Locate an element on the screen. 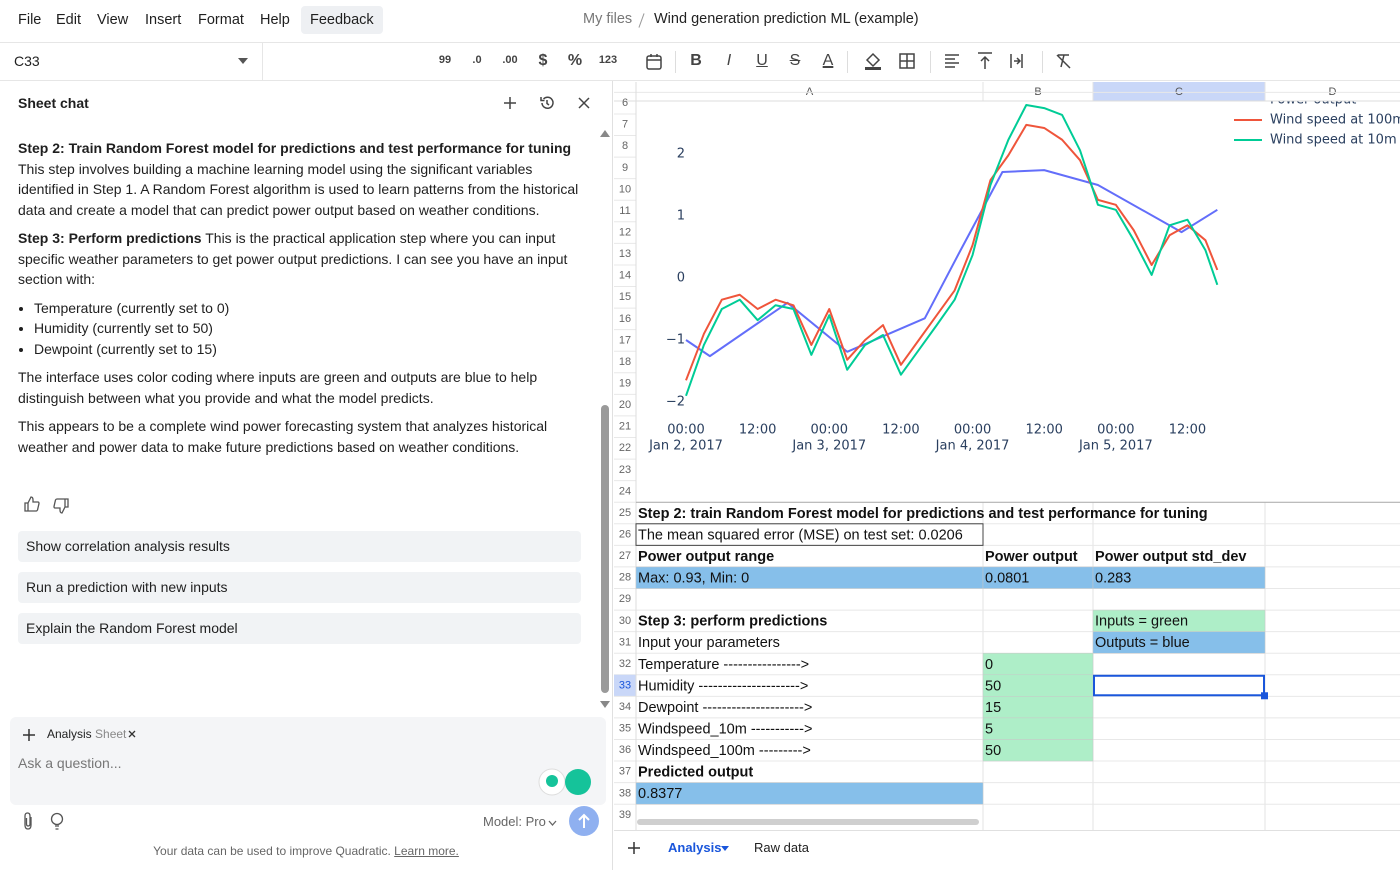 The height and width of the screenshot is (871, 1400). row-number: 32 is located at coordinates (625, 664).